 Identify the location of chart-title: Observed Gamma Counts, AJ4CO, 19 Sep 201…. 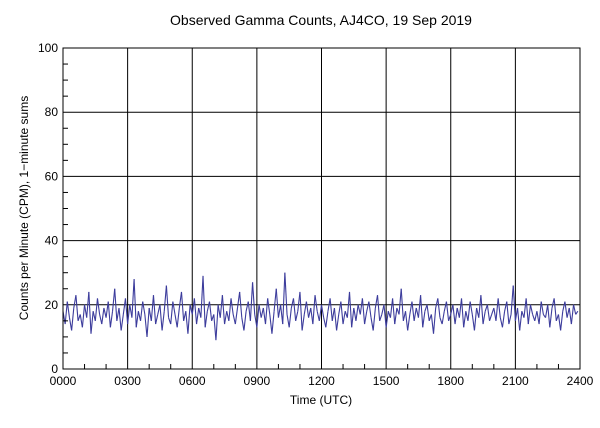
(321, 20).